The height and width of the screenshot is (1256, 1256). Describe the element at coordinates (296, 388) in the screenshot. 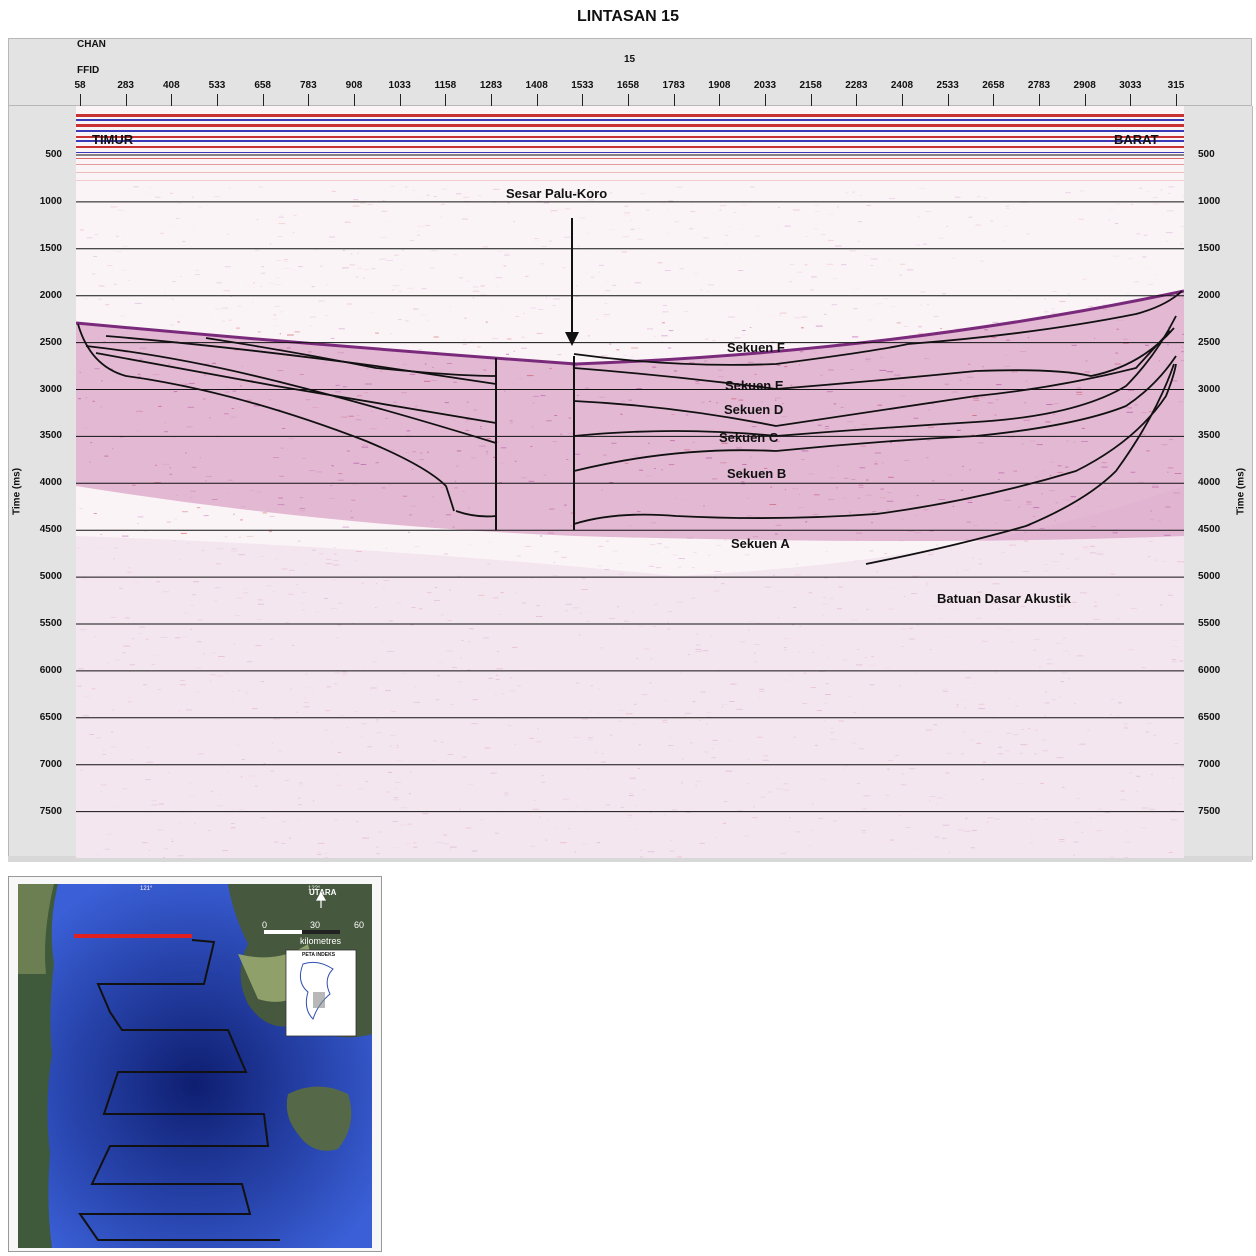

I see `horizon-c-east` at that location.